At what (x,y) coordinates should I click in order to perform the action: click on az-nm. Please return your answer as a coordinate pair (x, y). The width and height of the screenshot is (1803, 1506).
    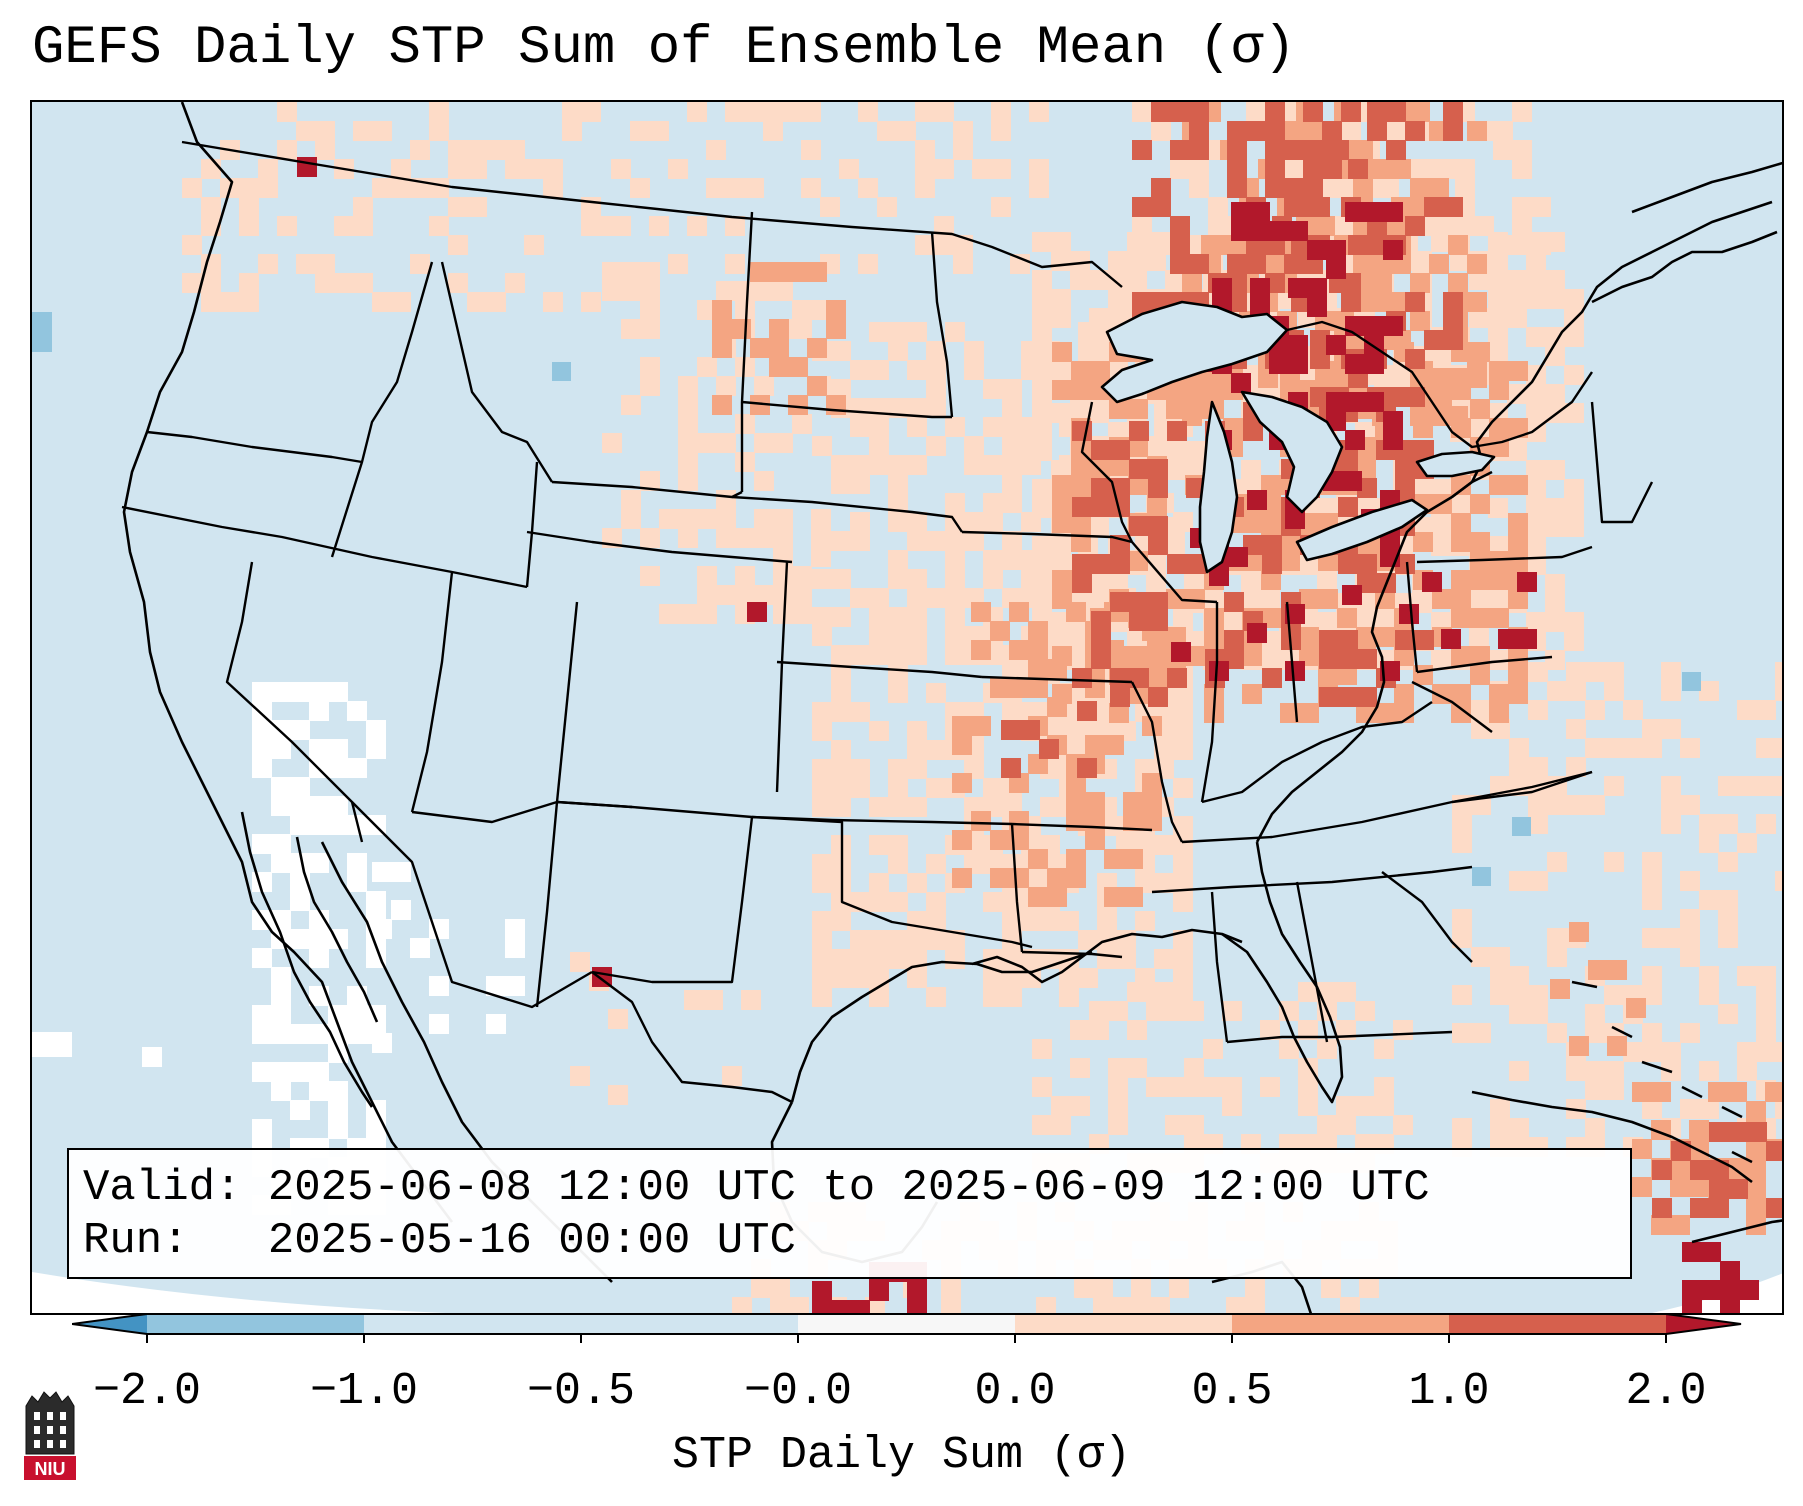
    Looking at the image, I should click on (547, 904).